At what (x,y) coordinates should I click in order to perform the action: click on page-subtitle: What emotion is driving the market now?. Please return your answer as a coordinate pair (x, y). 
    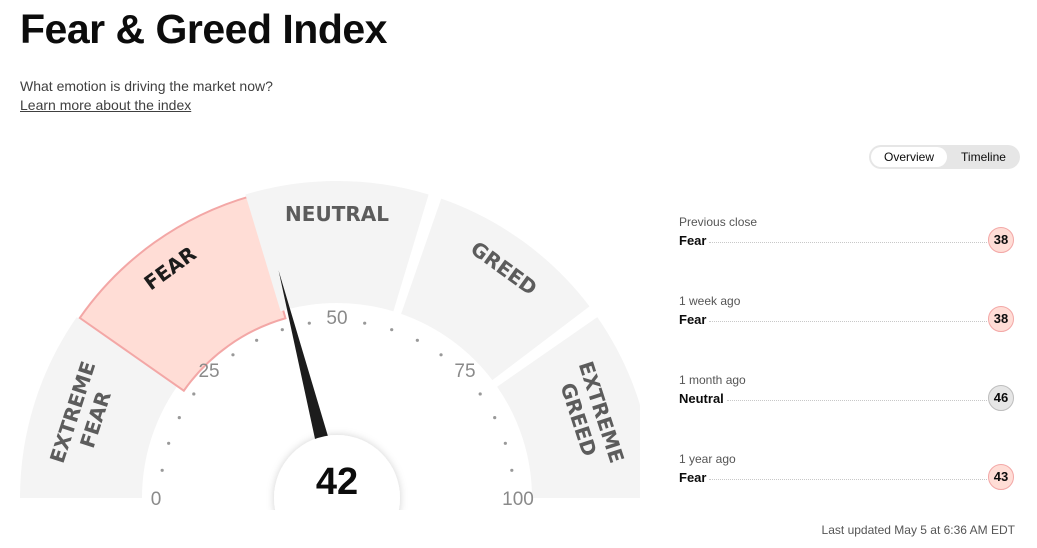
    Looking at the image, I should click on (146, 86).